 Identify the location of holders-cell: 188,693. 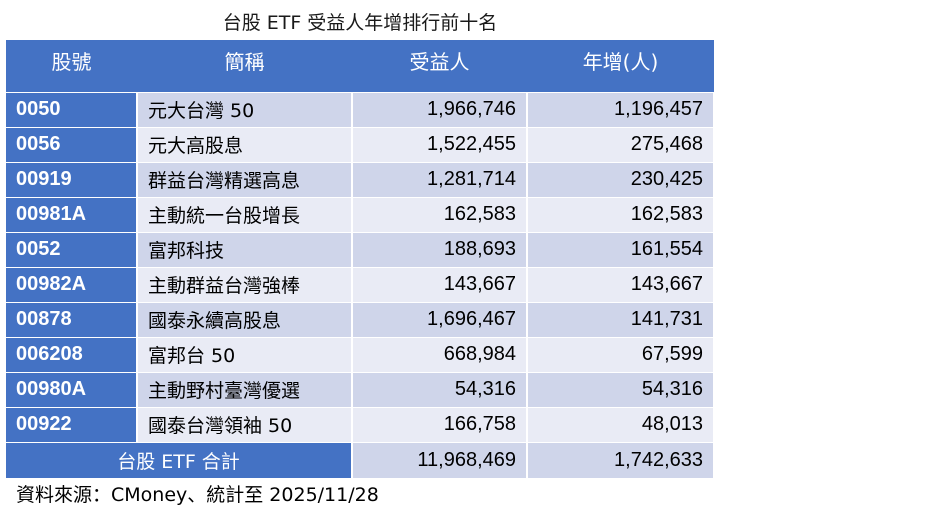
(440, 250).